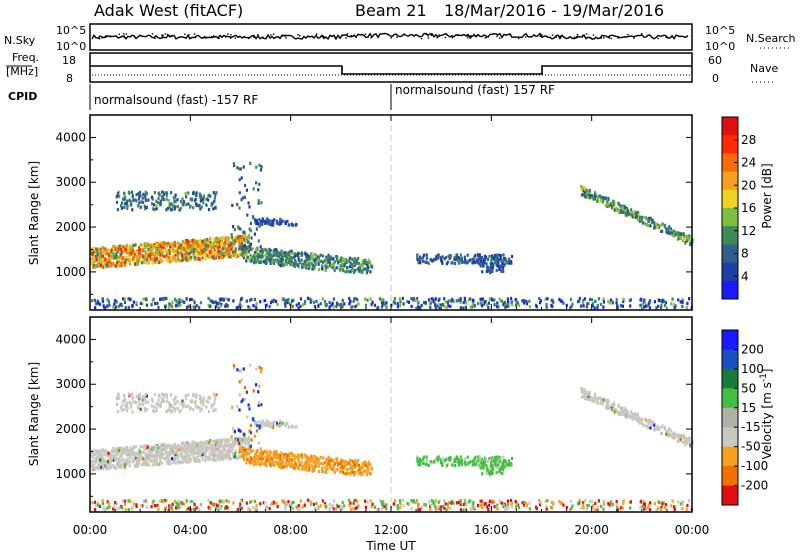 Image resolution: width=800 pixels, height=554 pixels. What do you see at coordinates (176, 100) in the screenshot?
I see `cpid-segment-1: normalsound (fast) -157 RF` at bounding box center [176, 100].